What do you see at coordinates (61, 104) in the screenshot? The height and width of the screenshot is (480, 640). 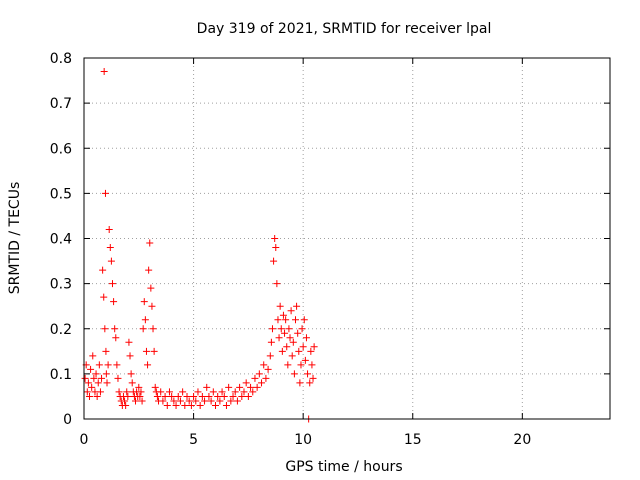 I see `y-tick-label: 0.7` at bounding box center [61, 104].